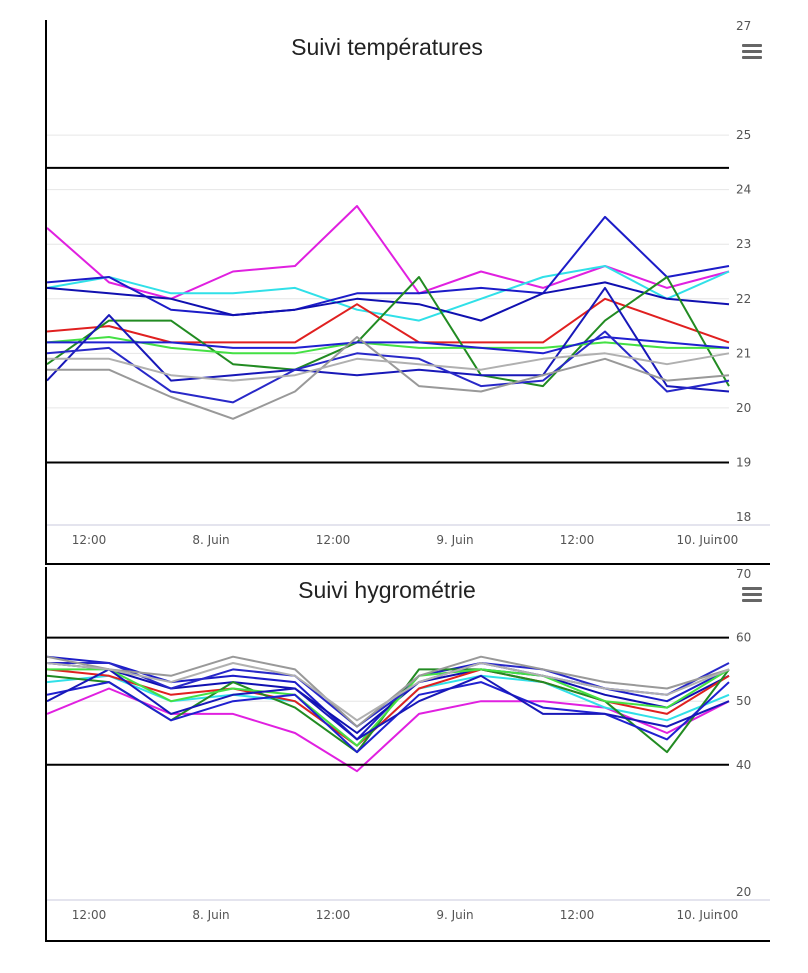 This screenshot has height=973, width=808. Describe the element at coordinates (387, 590) in the screenshot. I see `hygrometry-chart-title: Suivi hygrométrie` at that location.